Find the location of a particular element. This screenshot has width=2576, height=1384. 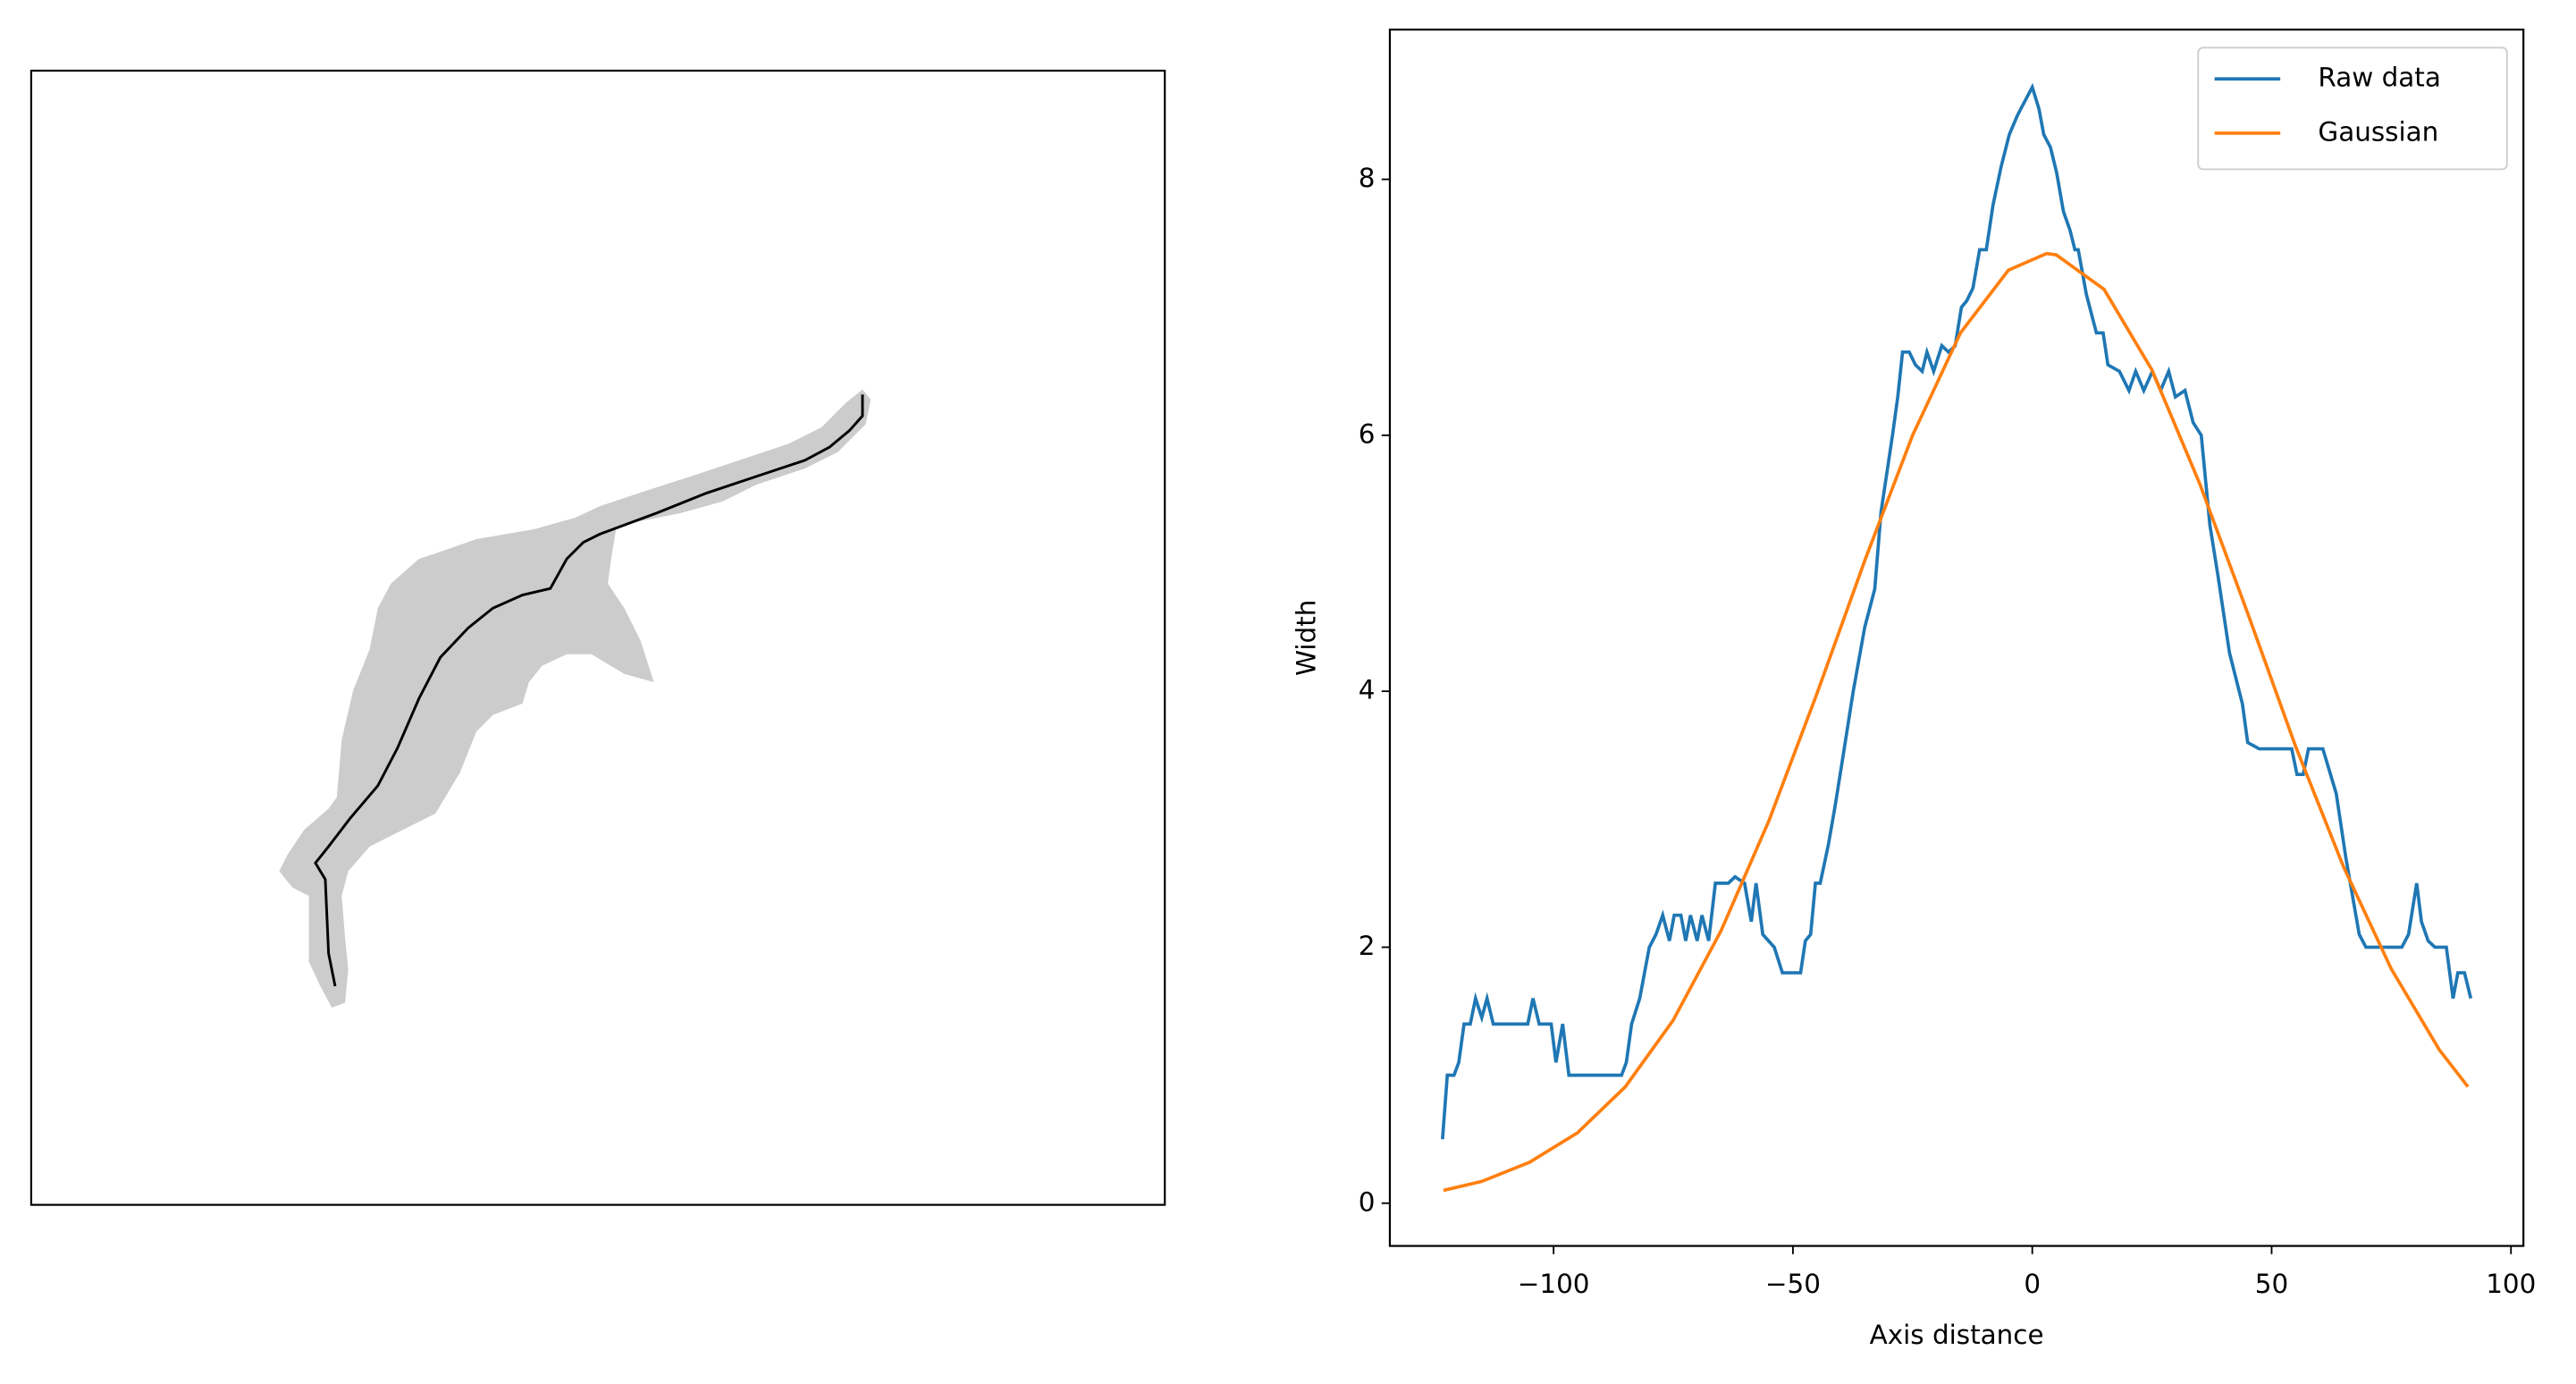

x-tick-label: 0 is located at coordinates (2033, 1284).